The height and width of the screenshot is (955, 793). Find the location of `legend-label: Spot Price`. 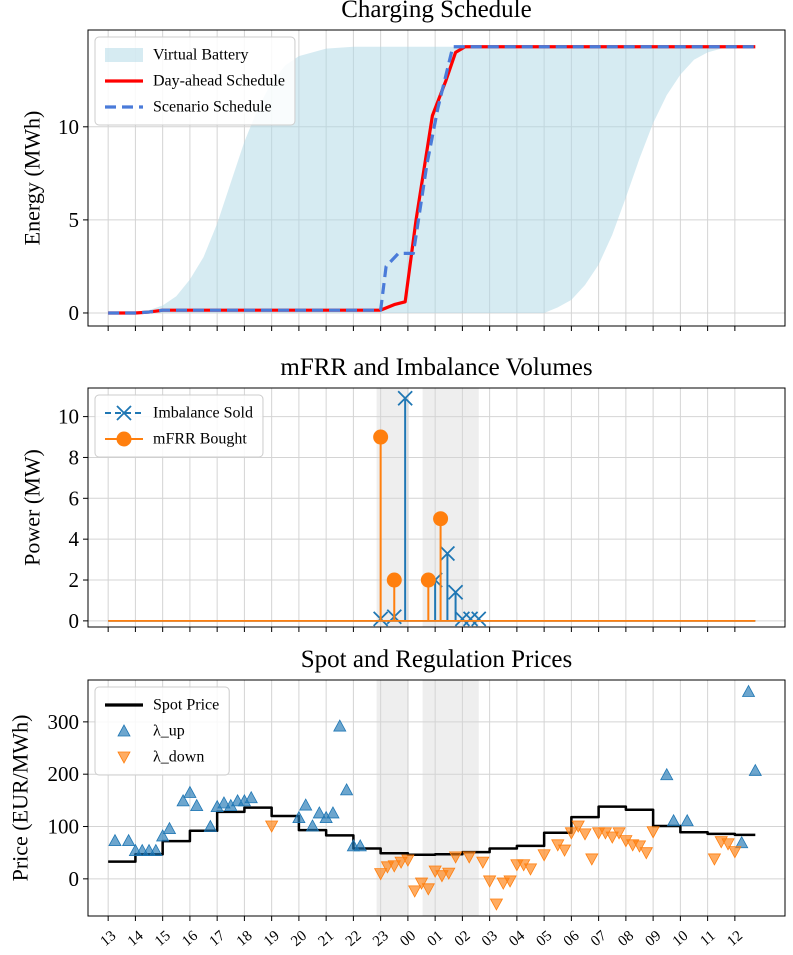

legend-label: Spot Price is located at coordinates (186, 705).